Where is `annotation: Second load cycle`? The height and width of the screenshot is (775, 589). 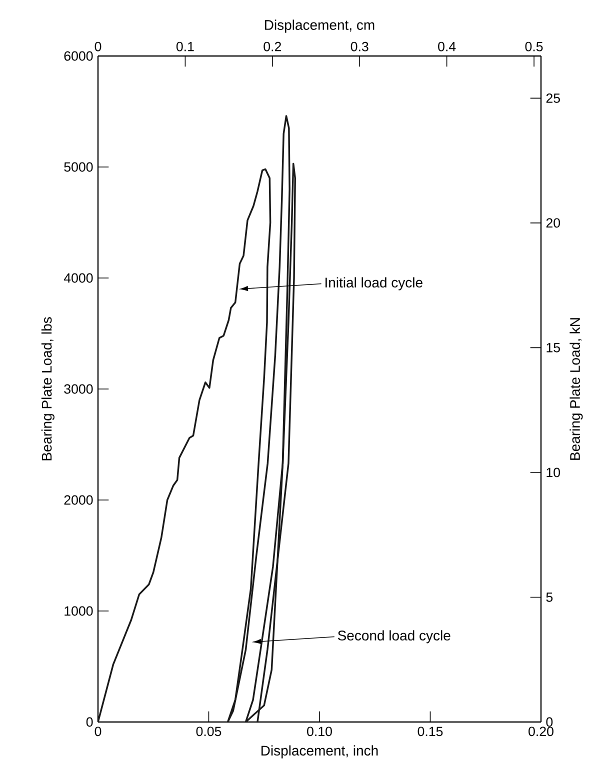 annotation: Second load cycle is located at coordinates (394, 637).